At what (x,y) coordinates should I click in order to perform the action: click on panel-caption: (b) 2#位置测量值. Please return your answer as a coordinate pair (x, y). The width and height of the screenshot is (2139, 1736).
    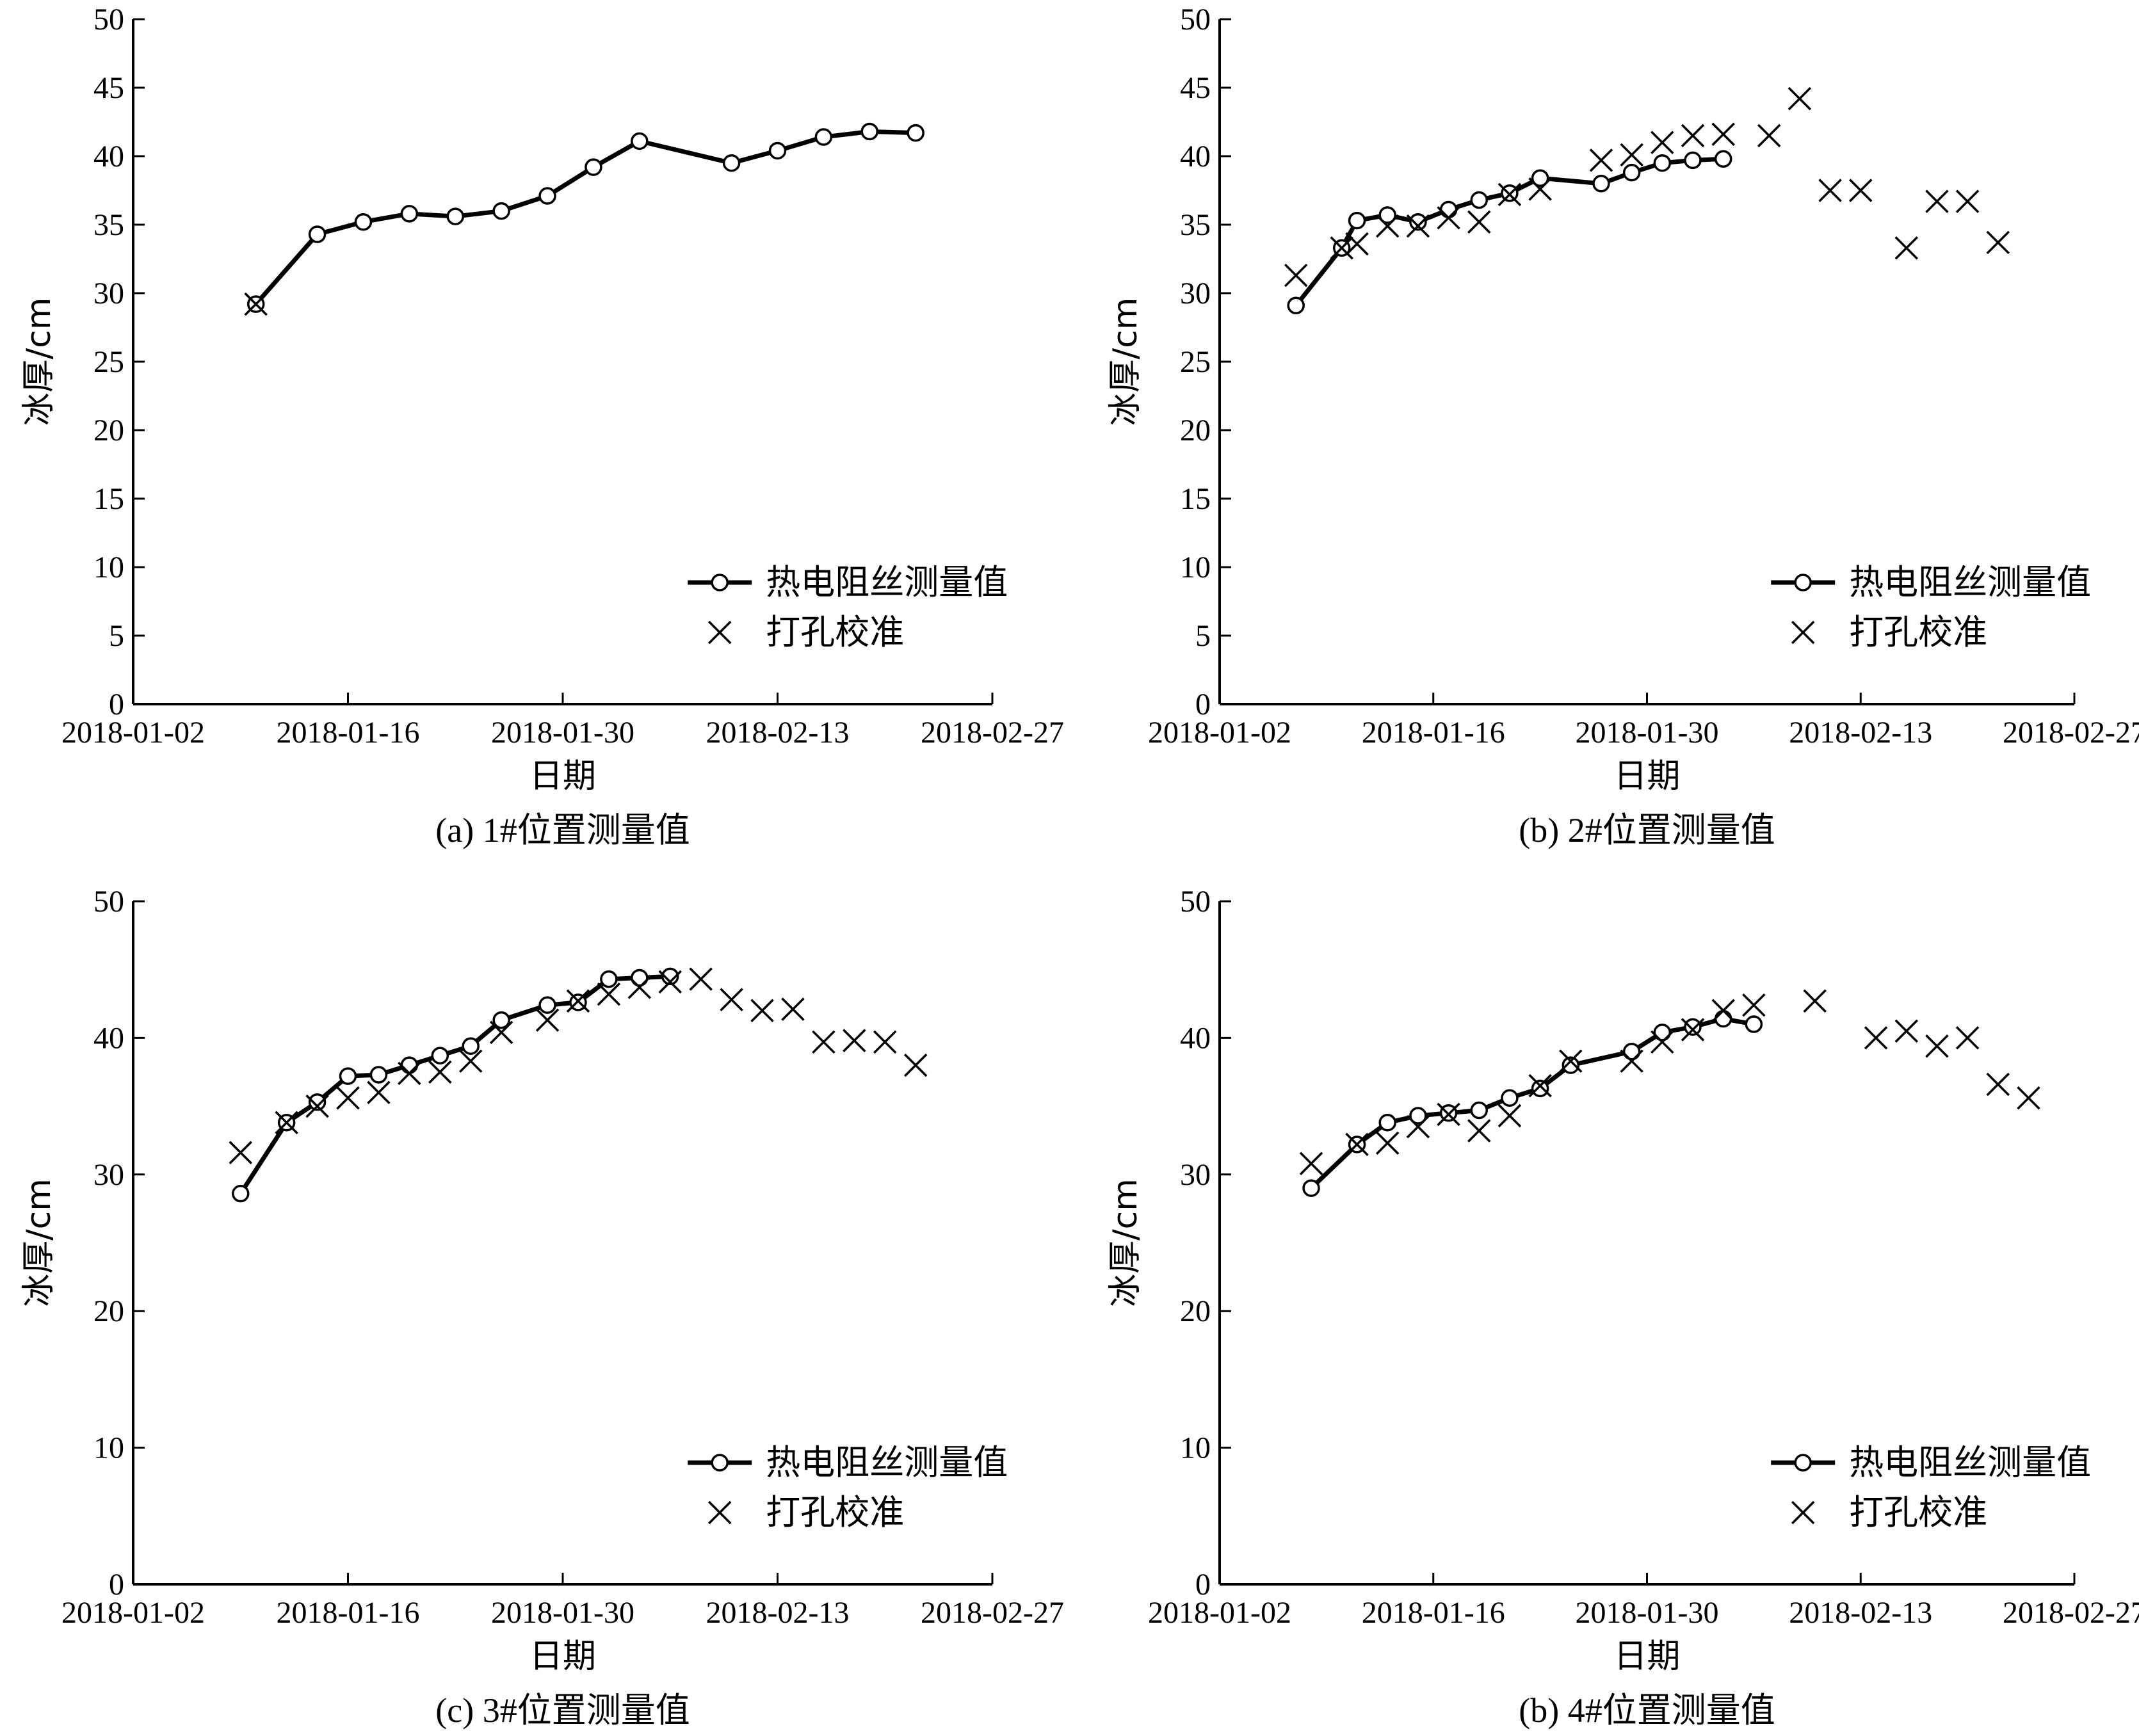
    Looking at the image, I should click on (1647, 830).